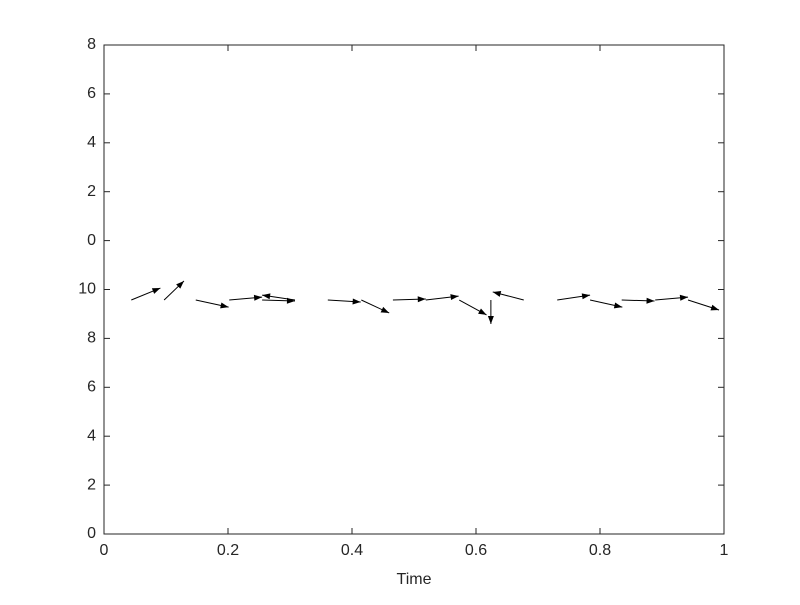  Describe the element at coordinates (414, 579) in the screenshot. I see `x-axis-label: Time` at that location.